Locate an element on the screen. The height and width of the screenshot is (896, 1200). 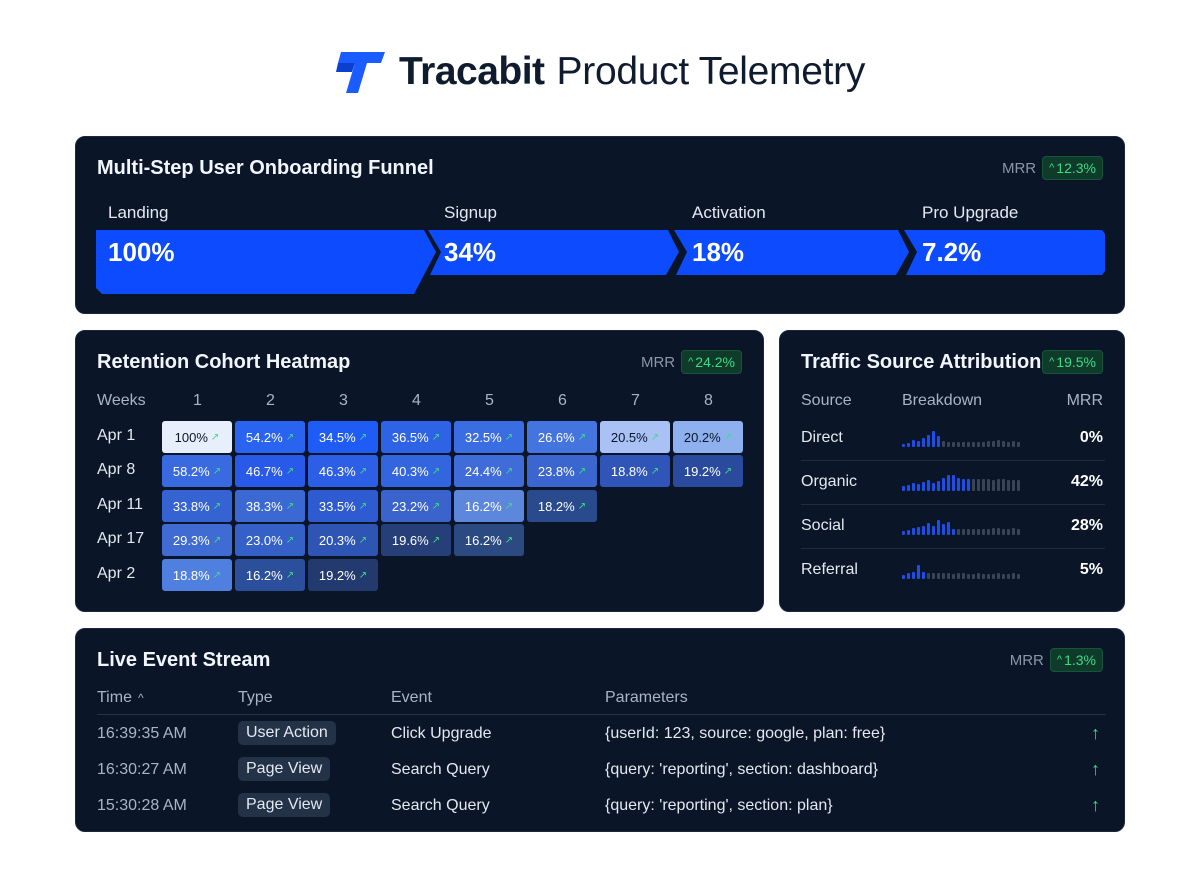
heatmap-cohort-label: Apr 11 is located at coordinates (120, 504).